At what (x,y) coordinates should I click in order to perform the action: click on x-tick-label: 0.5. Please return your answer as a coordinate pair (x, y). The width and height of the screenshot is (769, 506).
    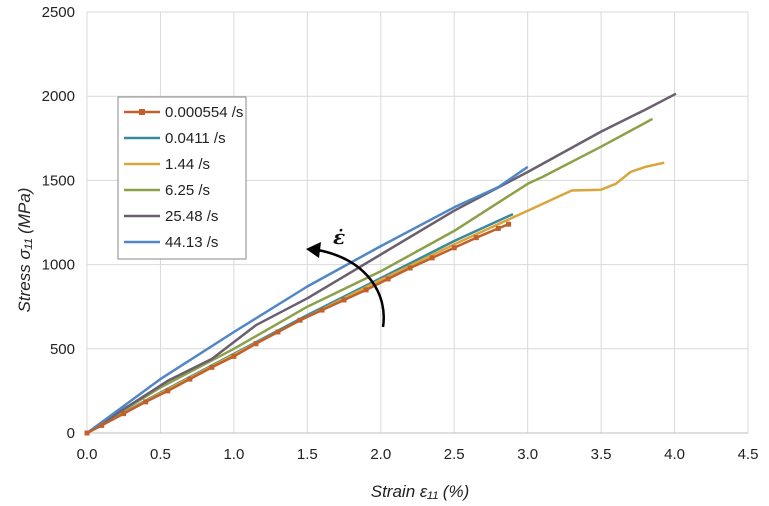
    Looking at the image, I should click on (160, 454).